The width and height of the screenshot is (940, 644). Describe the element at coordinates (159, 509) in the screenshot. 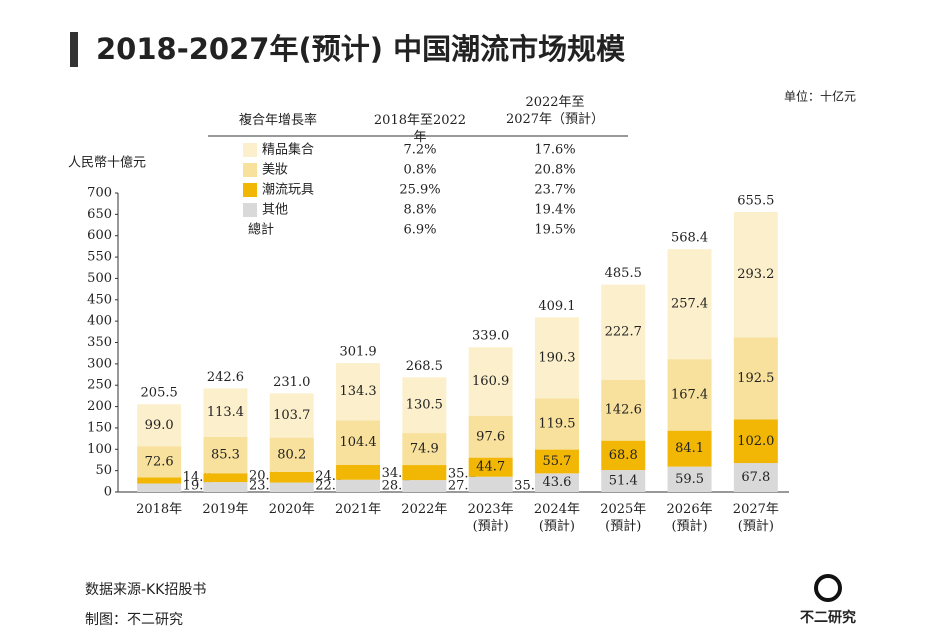

I see `x-tick-label: 2018年` at that location.